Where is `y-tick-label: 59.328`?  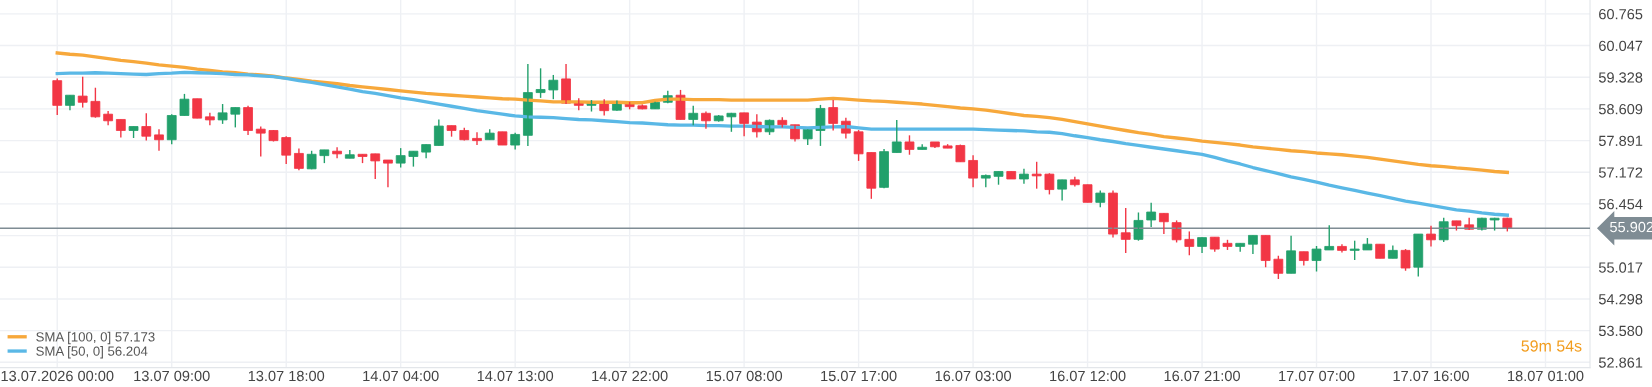
y-tick-label: 59.328 is located at coordinates (1620, 77).